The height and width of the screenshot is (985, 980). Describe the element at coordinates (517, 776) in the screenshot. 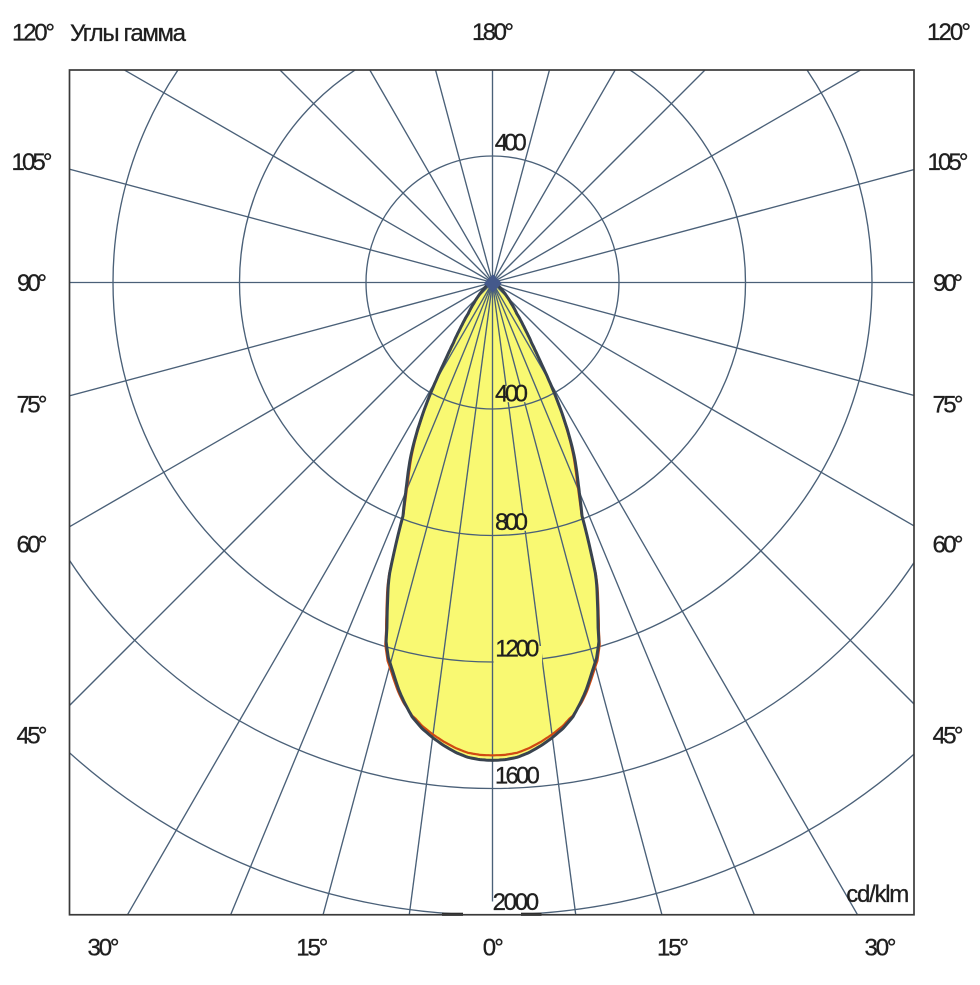

I see `svg-text: 1600` at that location.